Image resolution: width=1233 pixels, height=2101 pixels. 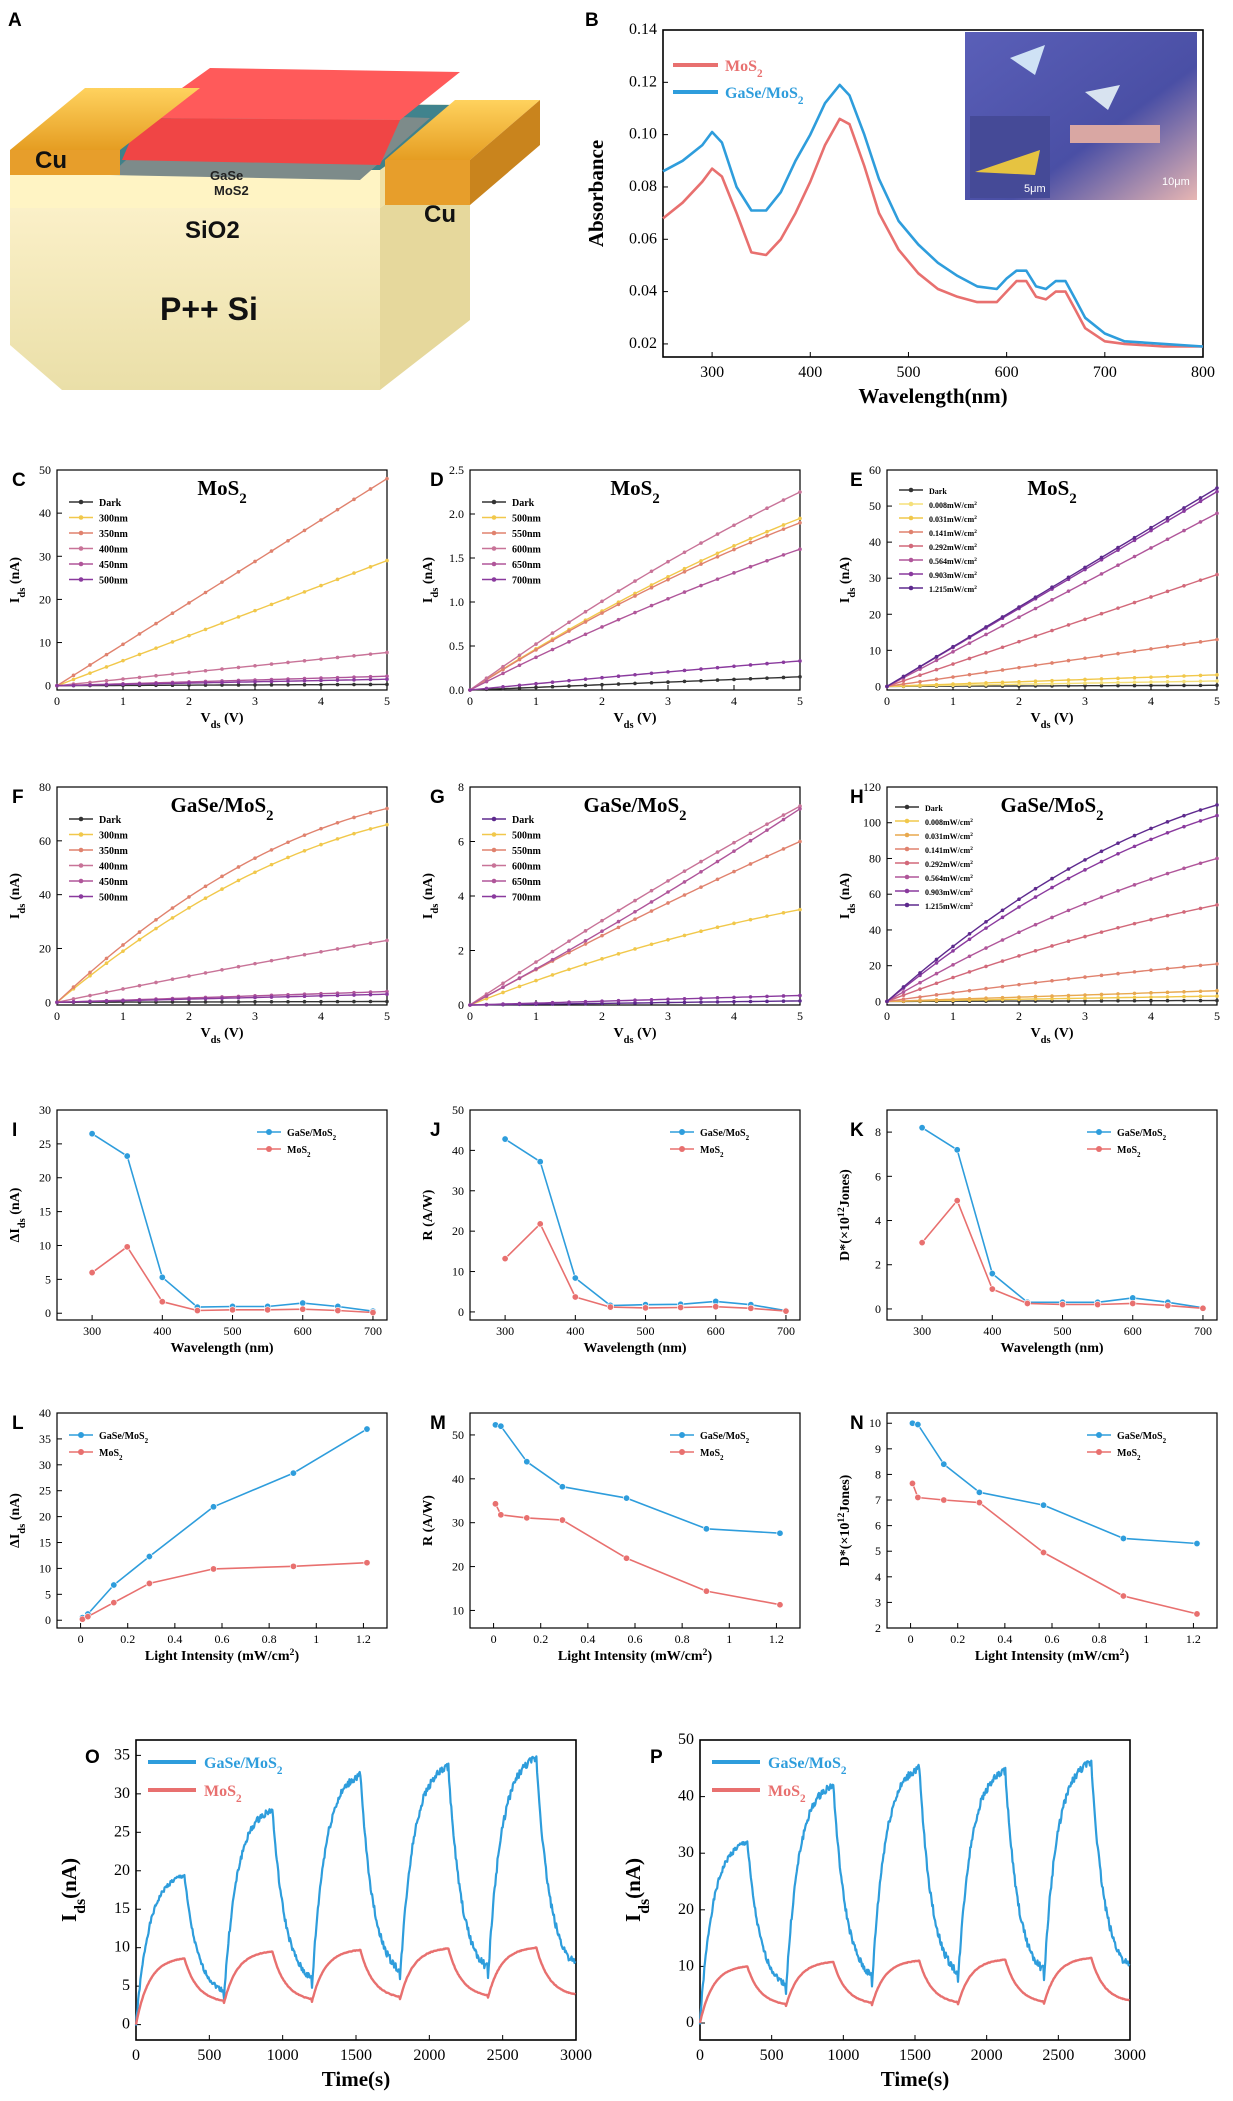 What do you see at coordinates (222, 1639) in the screenshot?
I see `x-tick-label: 0.6` at bounding box center [222, 1639].